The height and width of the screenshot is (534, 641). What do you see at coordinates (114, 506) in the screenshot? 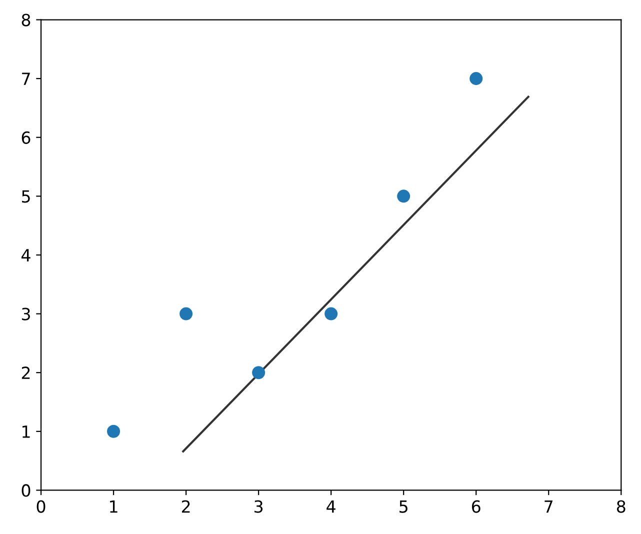
I see `x-tick-label: 1` at bounding box center [114, 506].